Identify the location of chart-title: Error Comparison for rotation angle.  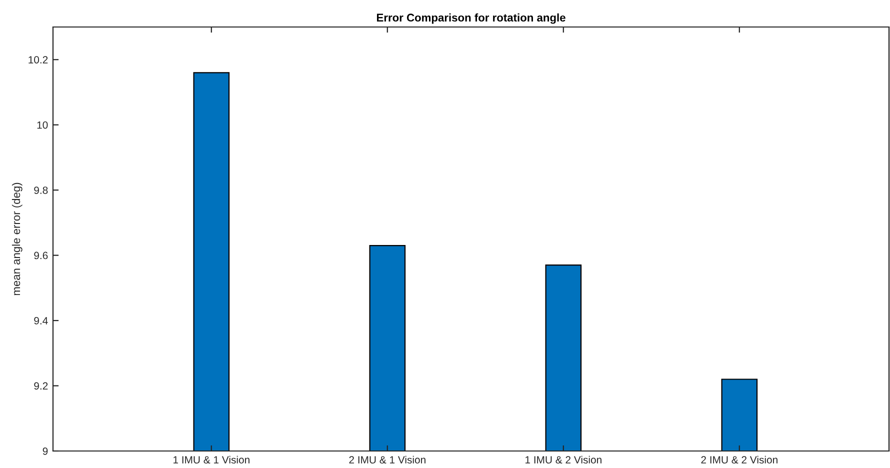
(471, 18).